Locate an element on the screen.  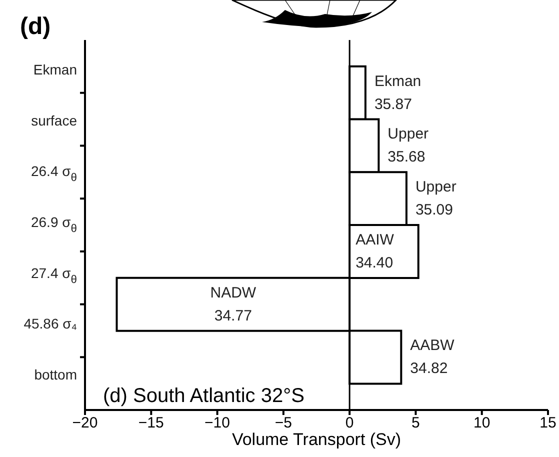
annotation: 34.40 is located at coordinates (375, 263).